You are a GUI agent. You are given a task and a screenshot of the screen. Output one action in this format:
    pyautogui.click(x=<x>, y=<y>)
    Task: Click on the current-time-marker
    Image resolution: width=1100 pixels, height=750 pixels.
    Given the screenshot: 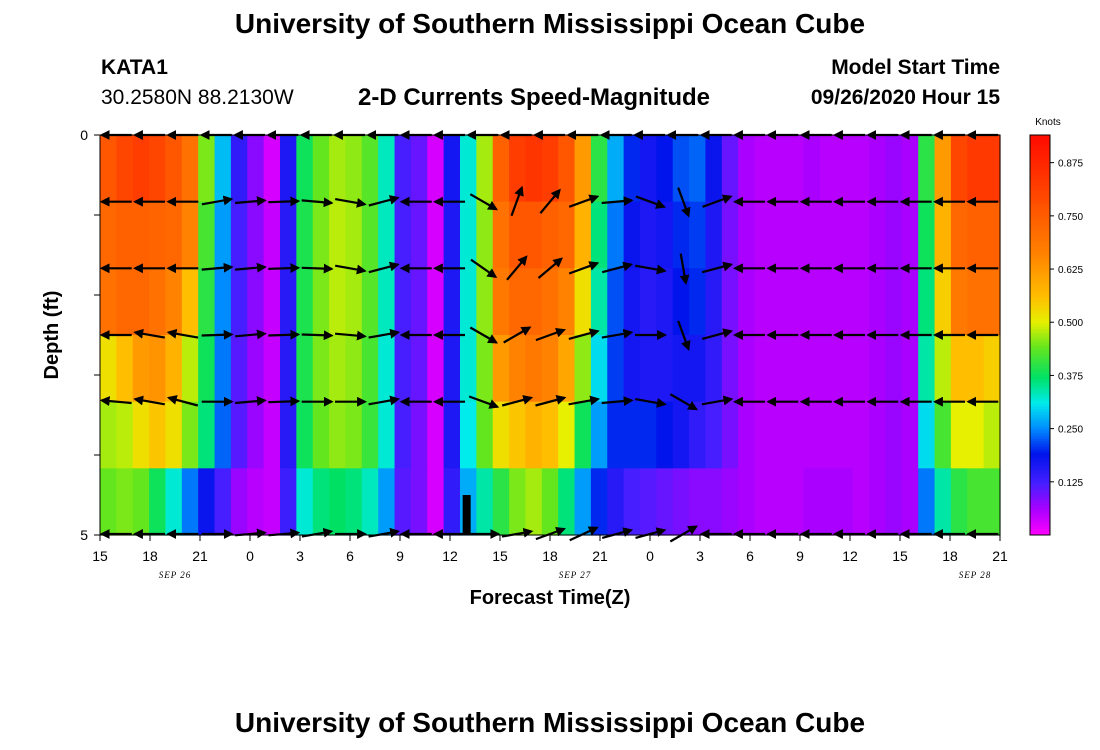 What is the action you would take?
    pyautogui.click(x=466, y=515)
    